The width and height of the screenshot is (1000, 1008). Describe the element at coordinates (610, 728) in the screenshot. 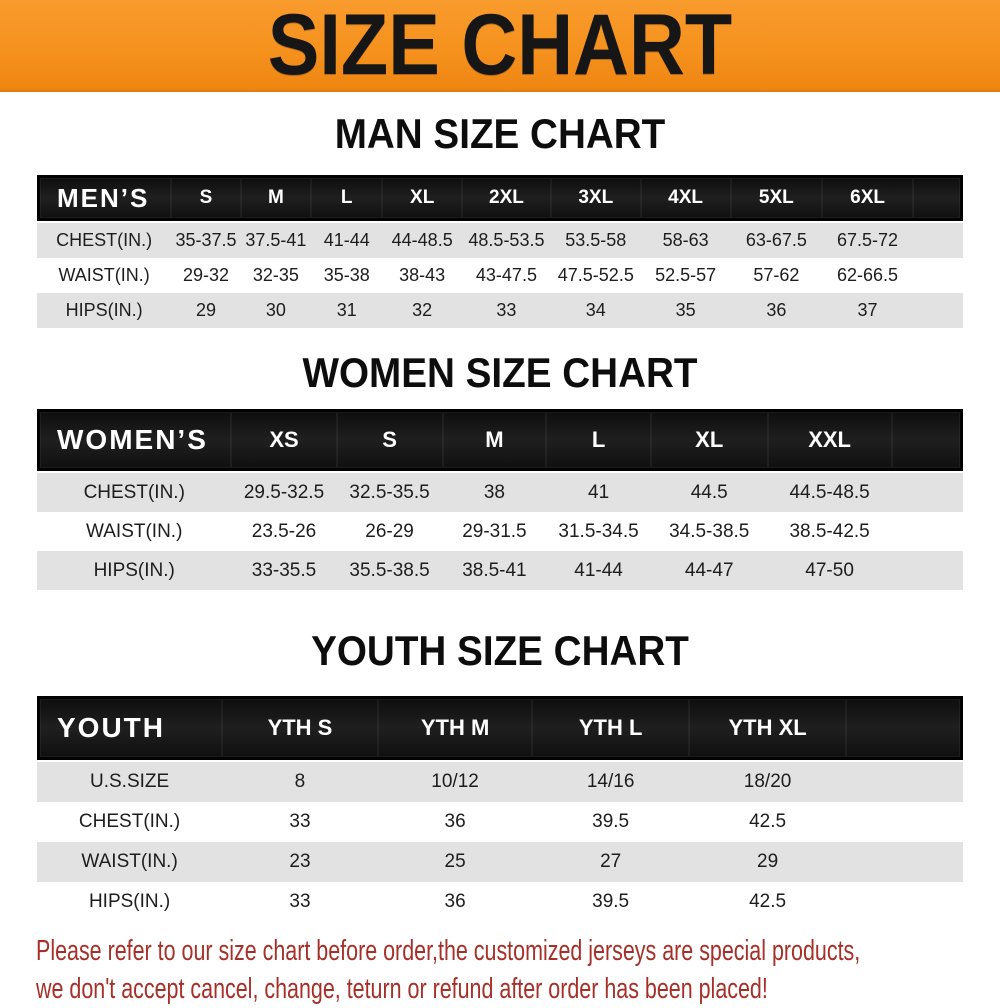

I see `size-column-header: YTH L` at that location.